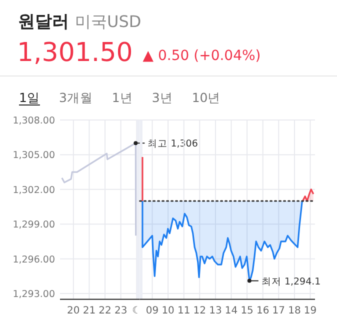  Describe the element at coordinates (152, 310) in the screenshot. I see `x-tick-label: 09` at that location.